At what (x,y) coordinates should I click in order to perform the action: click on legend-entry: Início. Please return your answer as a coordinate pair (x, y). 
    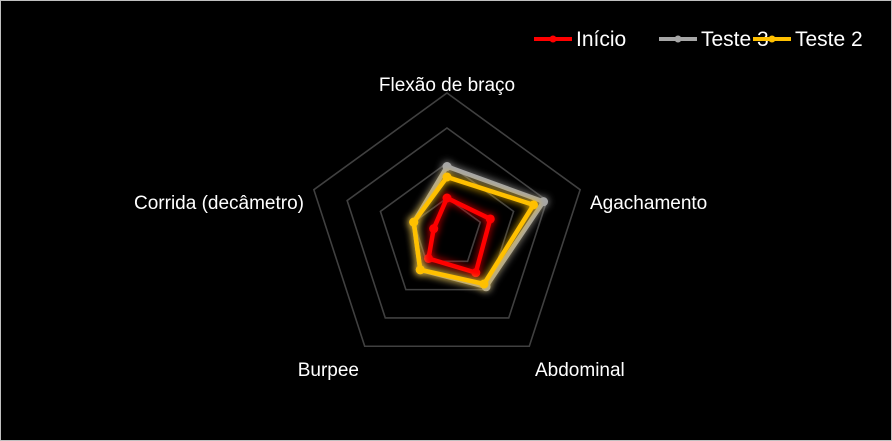
    Looking at the image, I should click on (580, 39).